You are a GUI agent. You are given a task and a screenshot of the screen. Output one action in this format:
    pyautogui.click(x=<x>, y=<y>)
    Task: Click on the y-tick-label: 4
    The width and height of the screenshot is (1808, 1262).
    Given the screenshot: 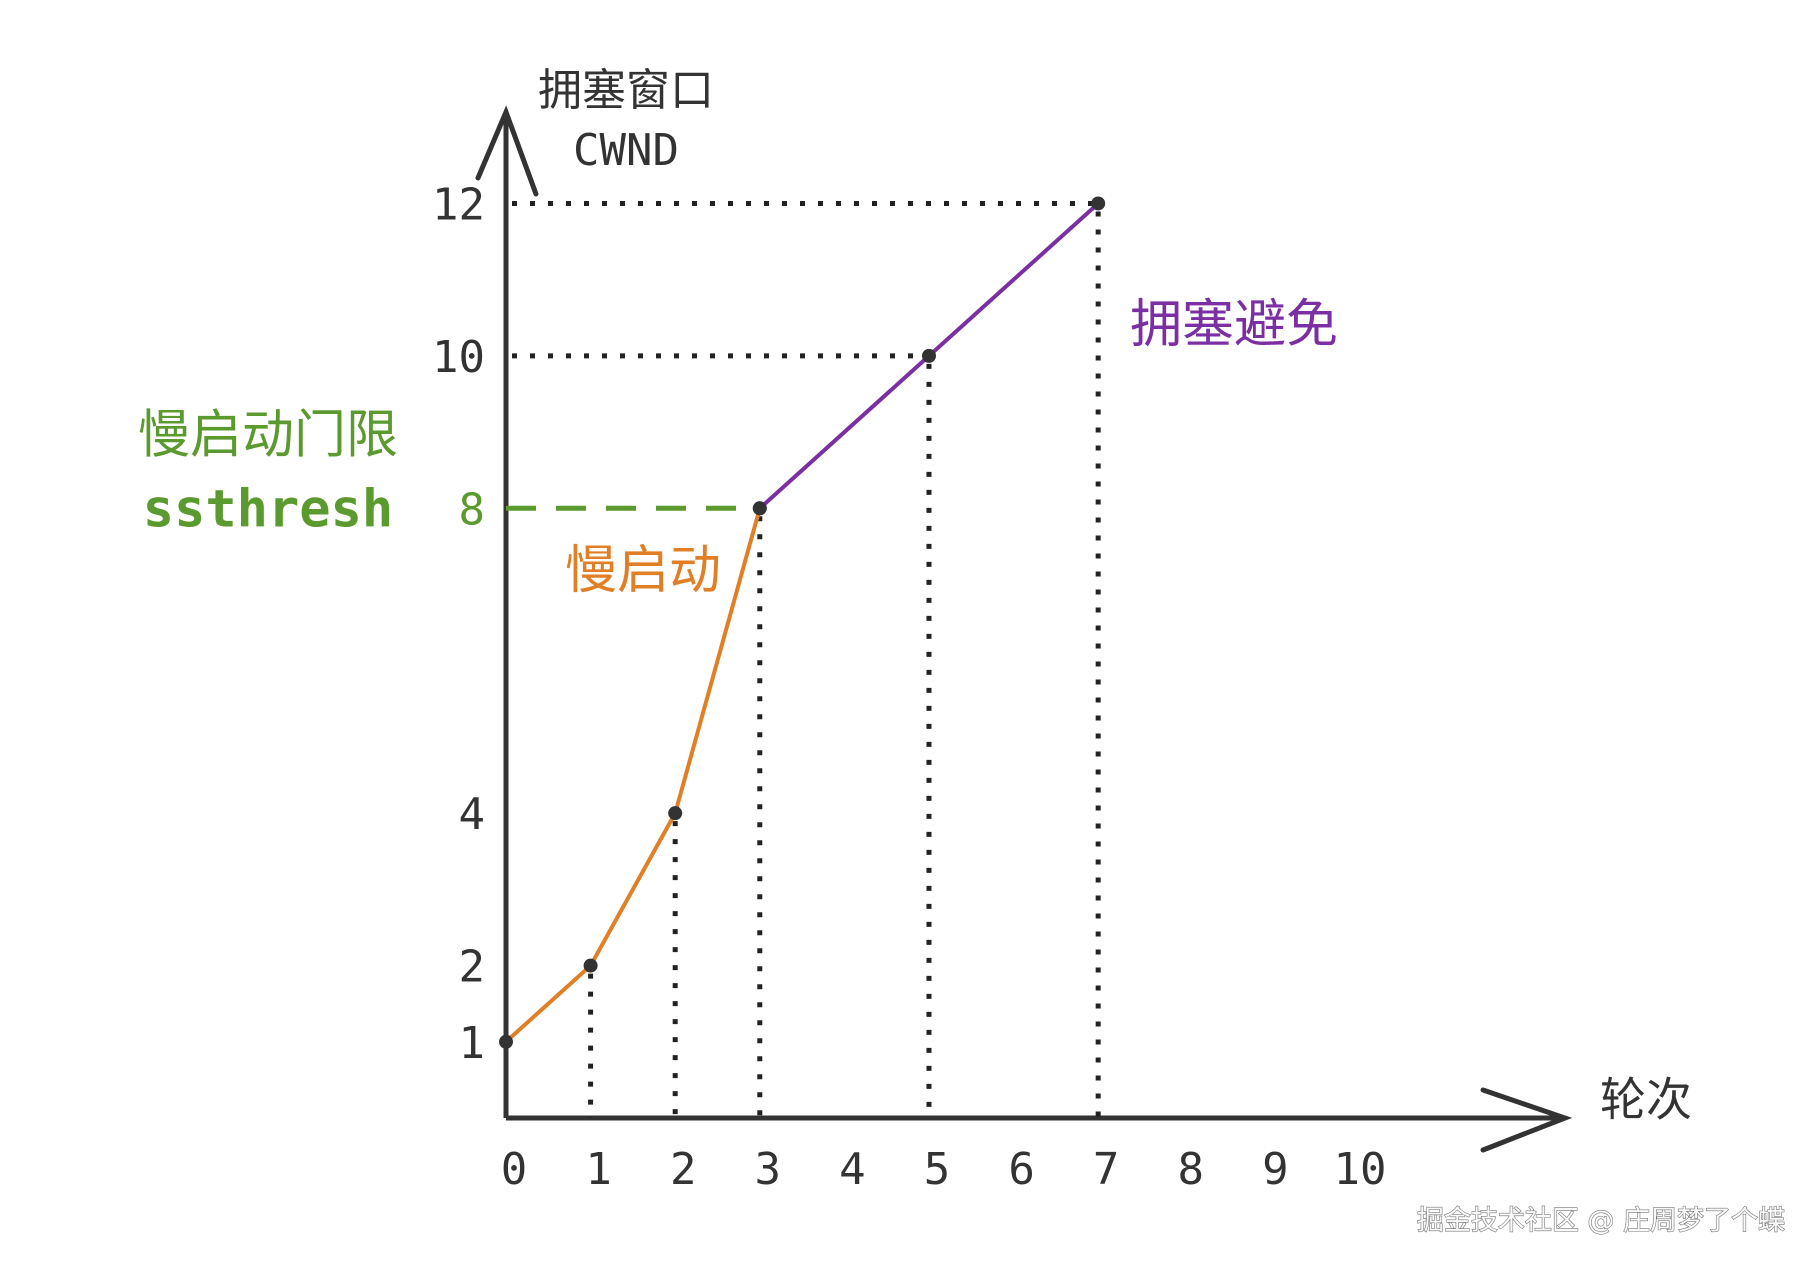 What is the action you would take?
    pyautogui.click(x=472, y=814)
    